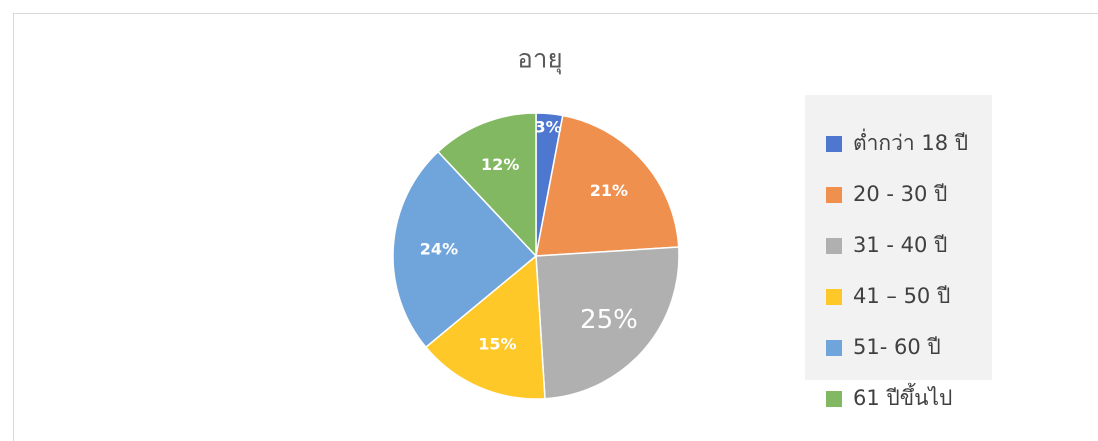  I want to click on legend-label: 41 – 50 ปี, so click(901, 296).